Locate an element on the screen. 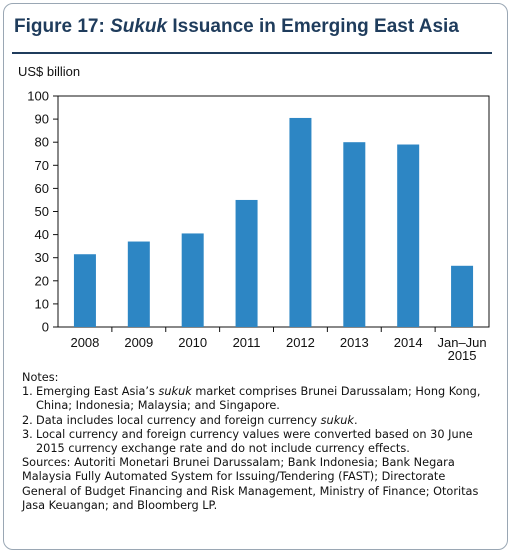 Image resolution: width=513 pixels, height=555 pixels. notes-heading: Notes: is located at coordinates (40, 377).